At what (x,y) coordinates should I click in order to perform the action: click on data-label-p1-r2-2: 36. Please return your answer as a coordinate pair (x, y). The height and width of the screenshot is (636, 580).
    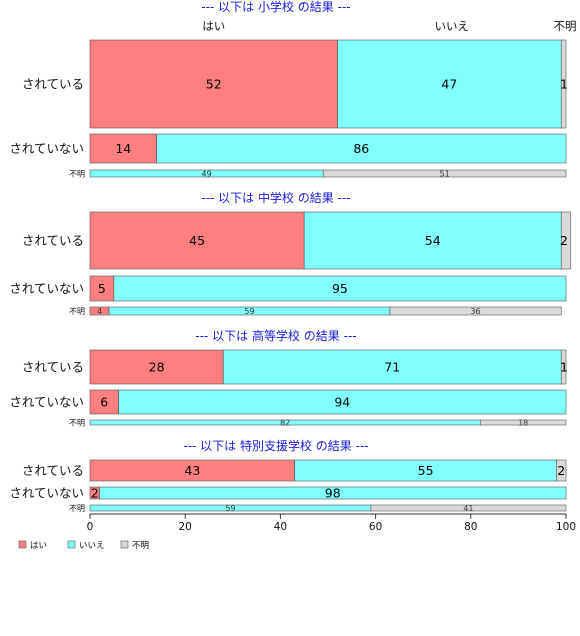
    Looking at the image, I should click on (475, 311).